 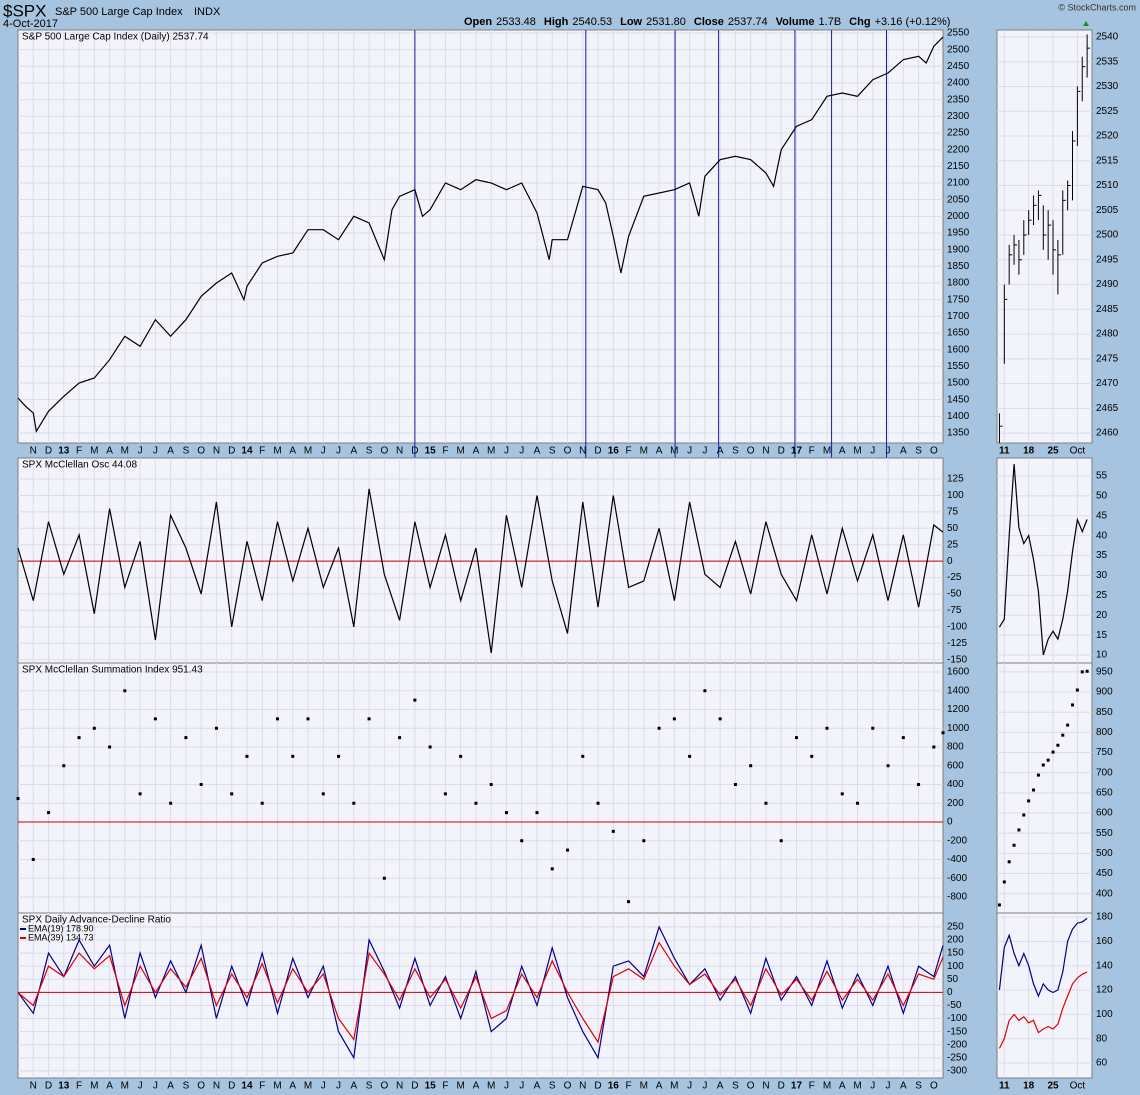 What do you see at coordinates (958, 709) in the screenshot?
I see `y-tick-label: 1200` at bounding box center [958, 709].